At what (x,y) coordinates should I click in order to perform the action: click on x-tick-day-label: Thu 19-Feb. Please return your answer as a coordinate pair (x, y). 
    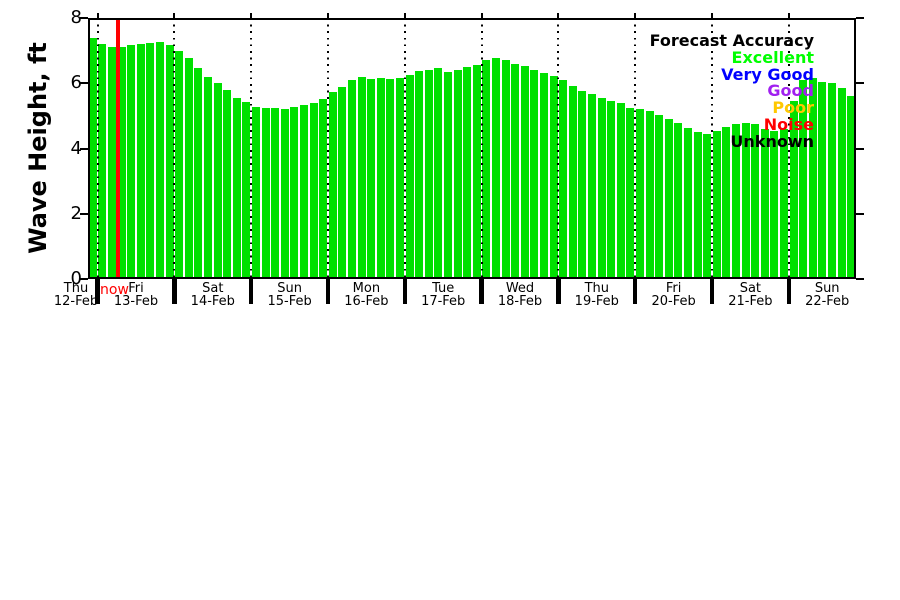
    Looking at the image, I should click on (597, 294).